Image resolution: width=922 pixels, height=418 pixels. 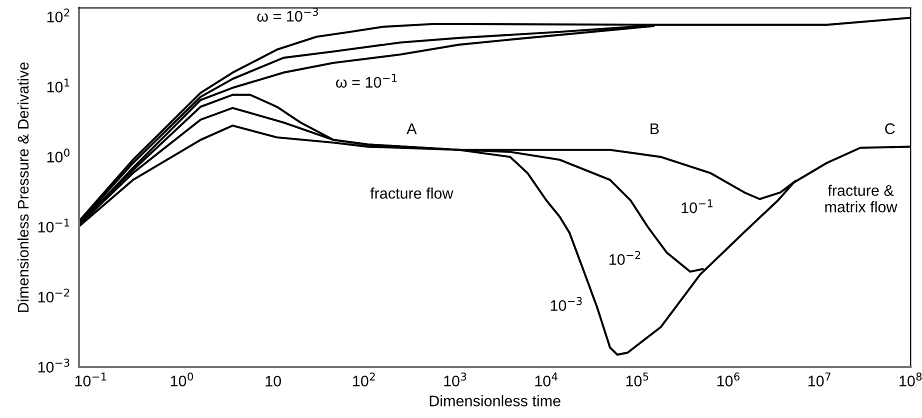 What do you see at coordinates (654, 128) in the screenshot?
I see `annotation: B` at bounding box center [654, 128].